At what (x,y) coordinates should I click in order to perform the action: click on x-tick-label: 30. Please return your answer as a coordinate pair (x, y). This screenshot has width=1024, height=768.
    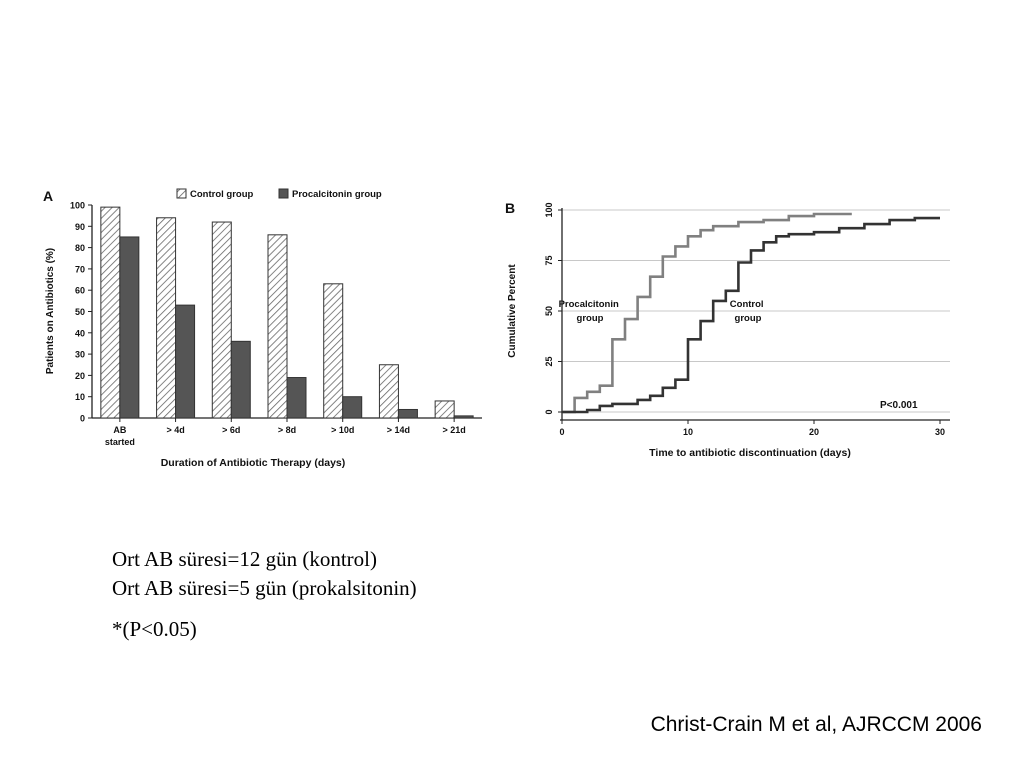
    Looking at the image, I should click on (940, 432).